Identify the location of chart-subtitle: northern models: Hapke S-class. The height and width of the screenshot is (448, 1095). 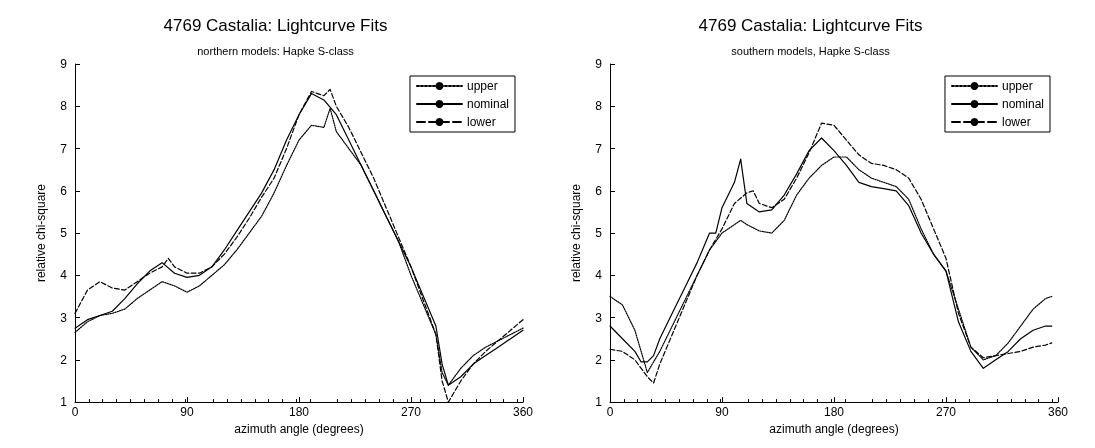
(276, 50).